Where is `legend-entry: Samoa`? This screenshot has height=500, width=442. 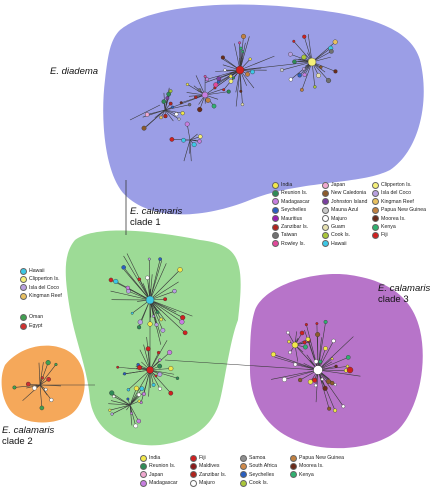 legend-entry: Samoa is located at coordinates (252, 458).